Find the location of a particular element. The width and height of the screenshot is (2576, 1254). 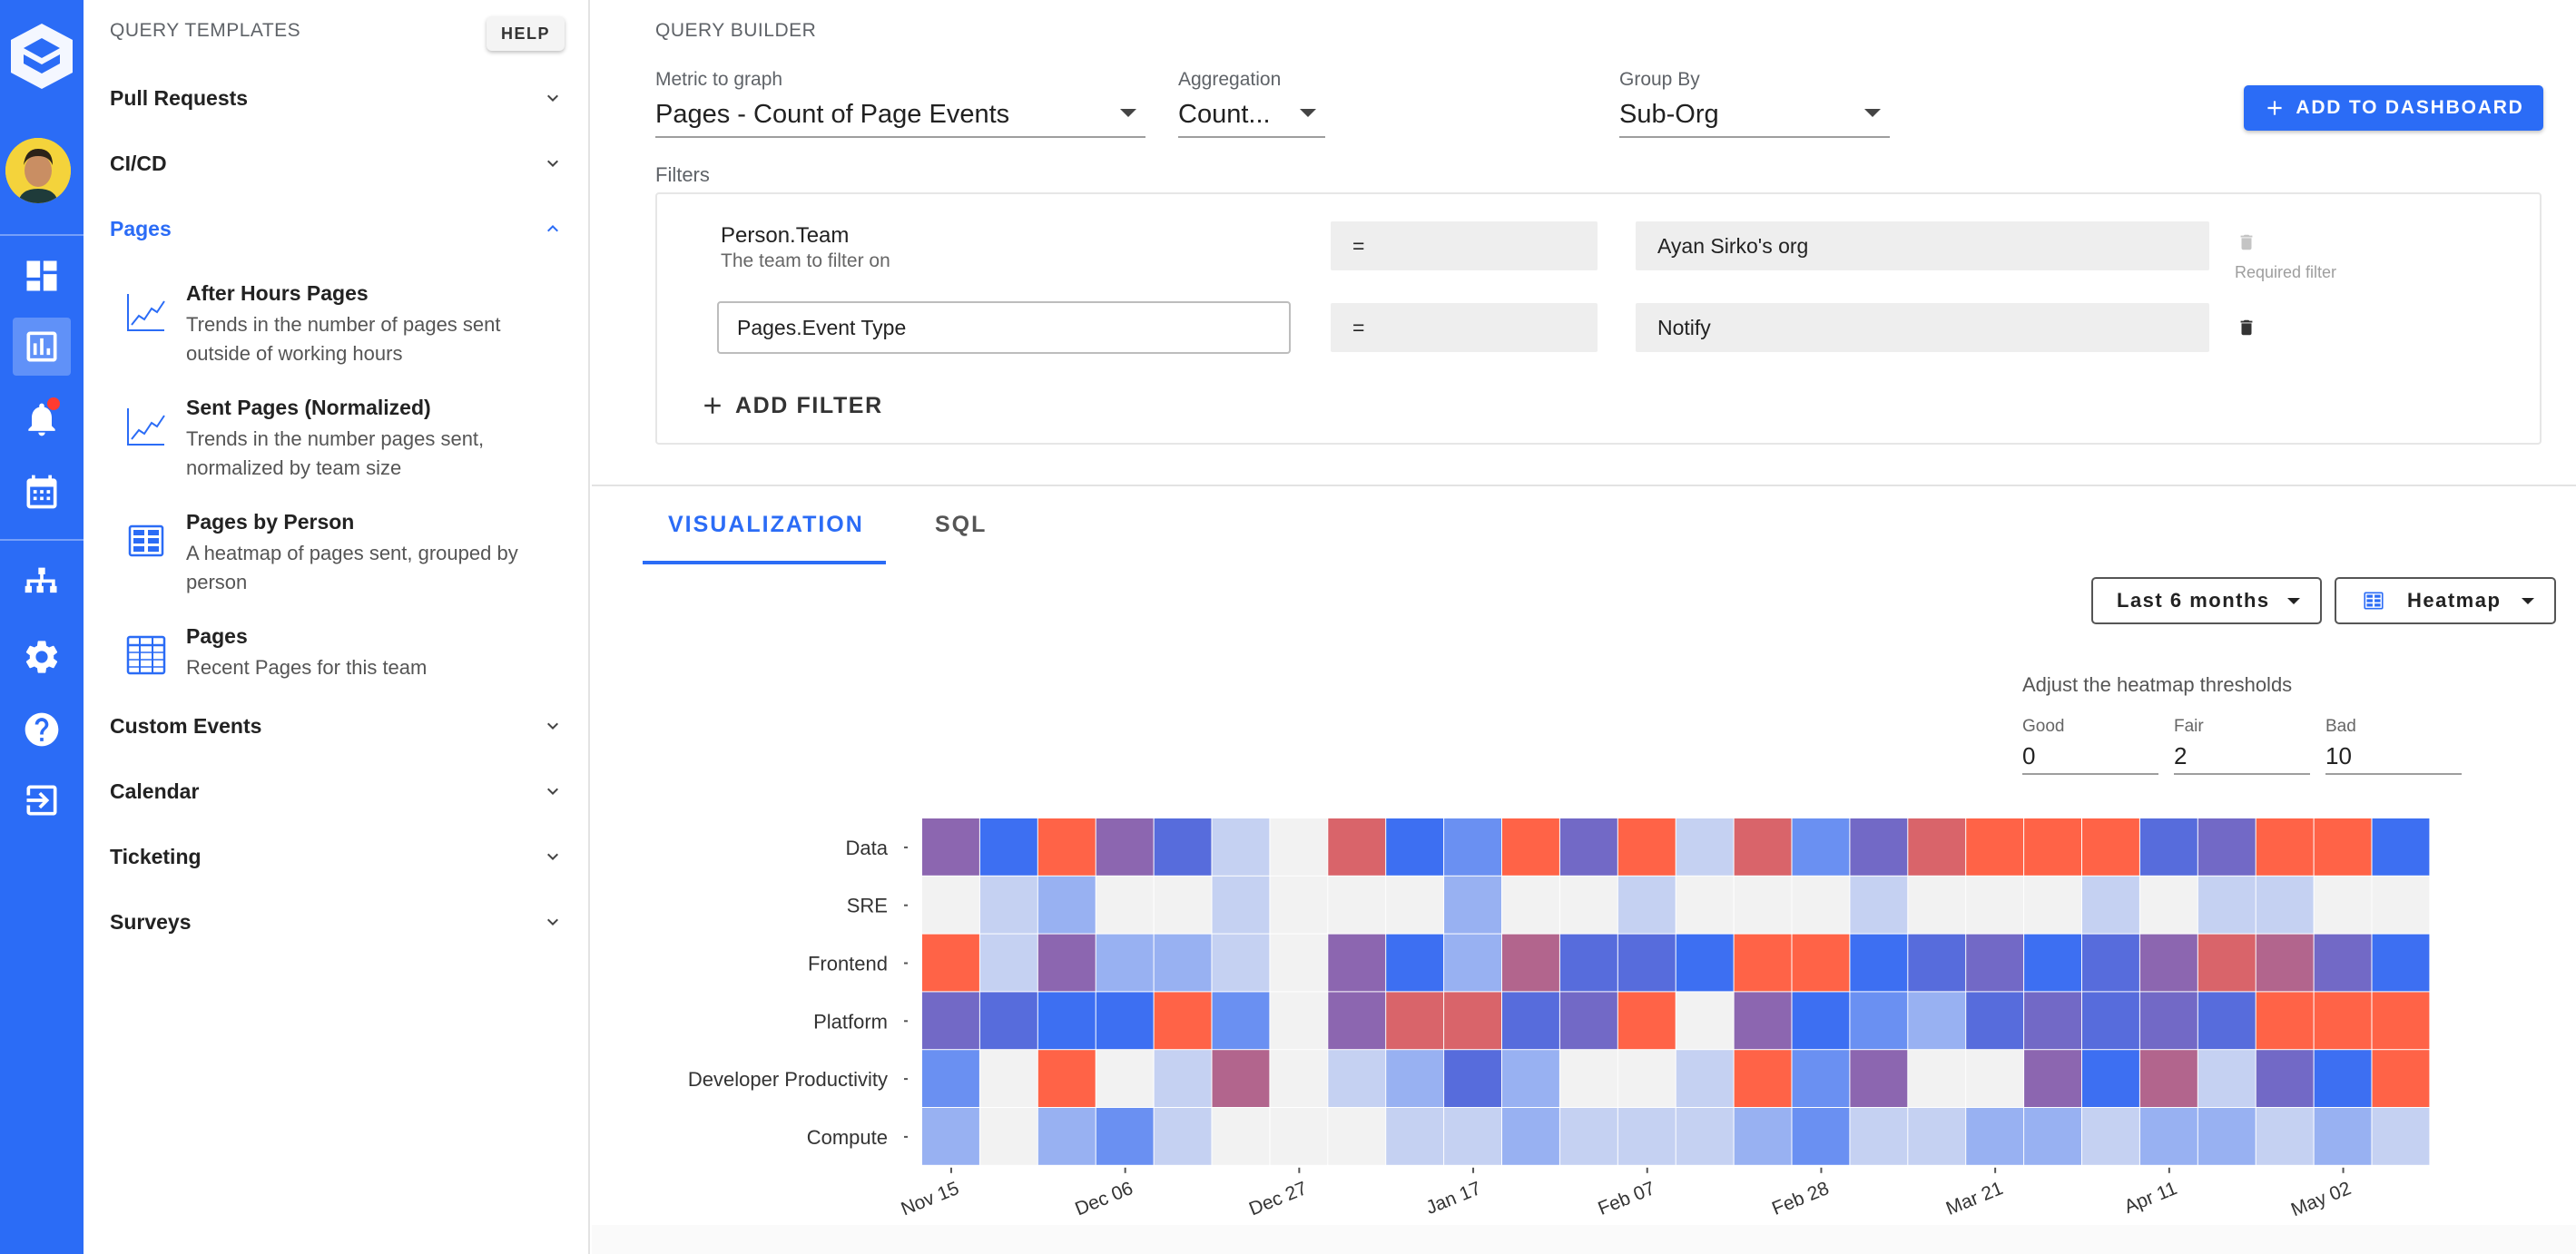

logo-icon is located at coordinates (41, 56).